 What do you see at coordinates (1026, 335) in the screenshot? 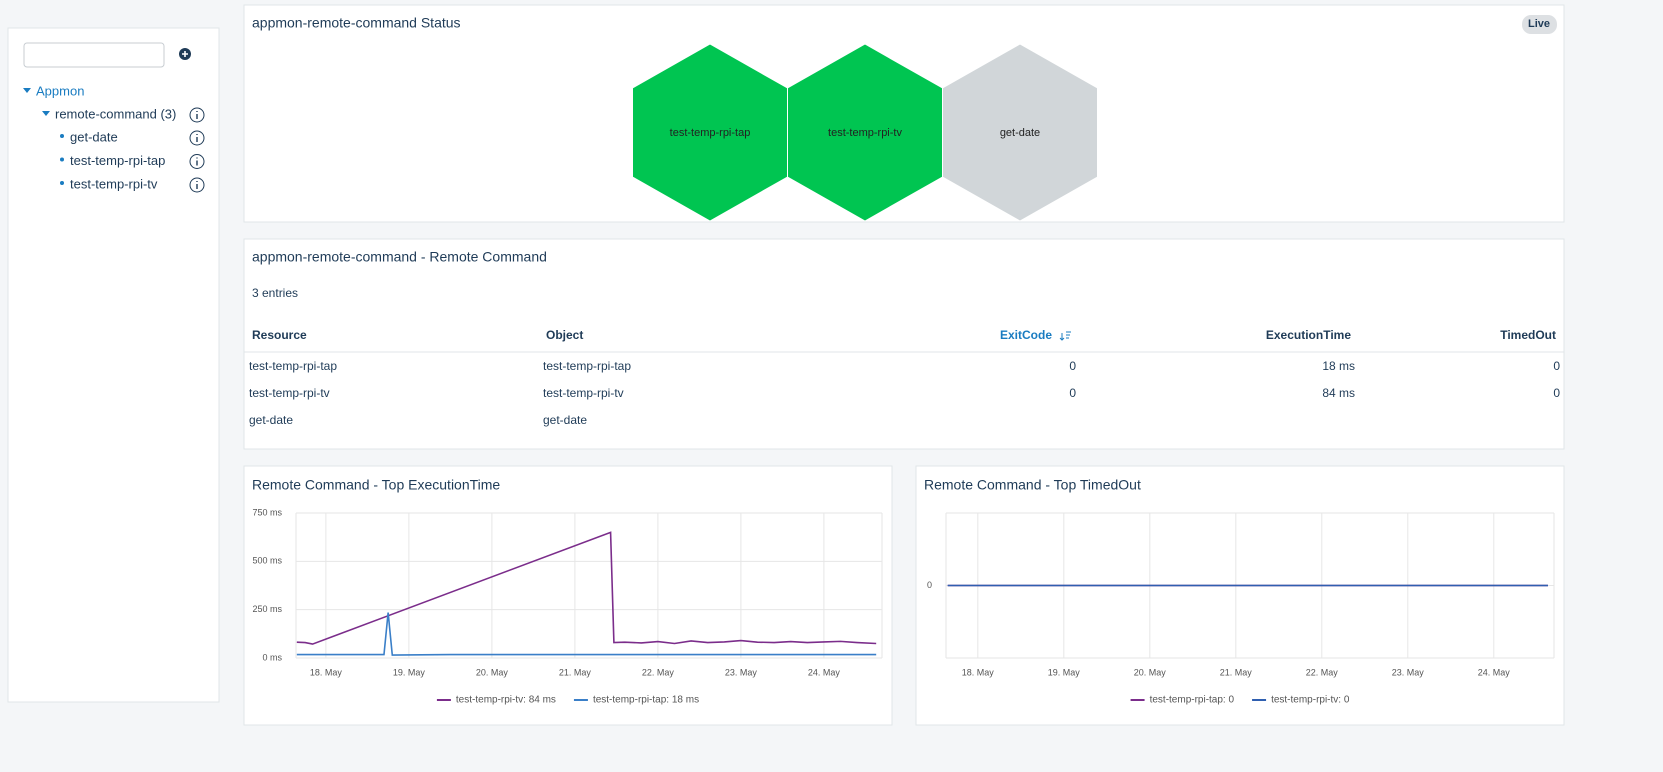
I see `column-header: ExitCode` at bounding box center [1026, 335].